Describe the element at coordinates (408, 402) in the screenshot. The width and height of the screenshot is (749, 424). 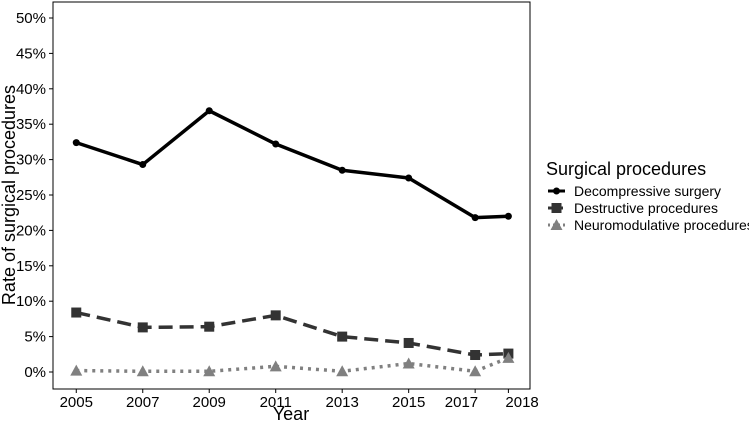
I see `x-tick-label: 2015` at that location.